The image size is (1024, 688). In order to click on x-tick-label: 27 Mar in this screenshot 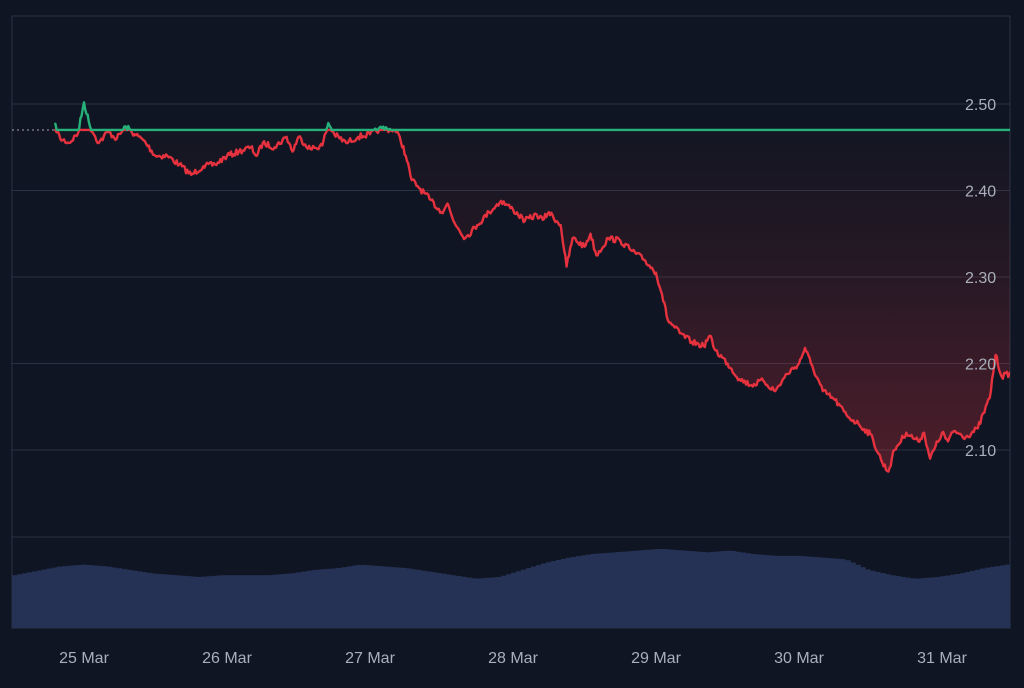, I will do `click(370, 658)`.